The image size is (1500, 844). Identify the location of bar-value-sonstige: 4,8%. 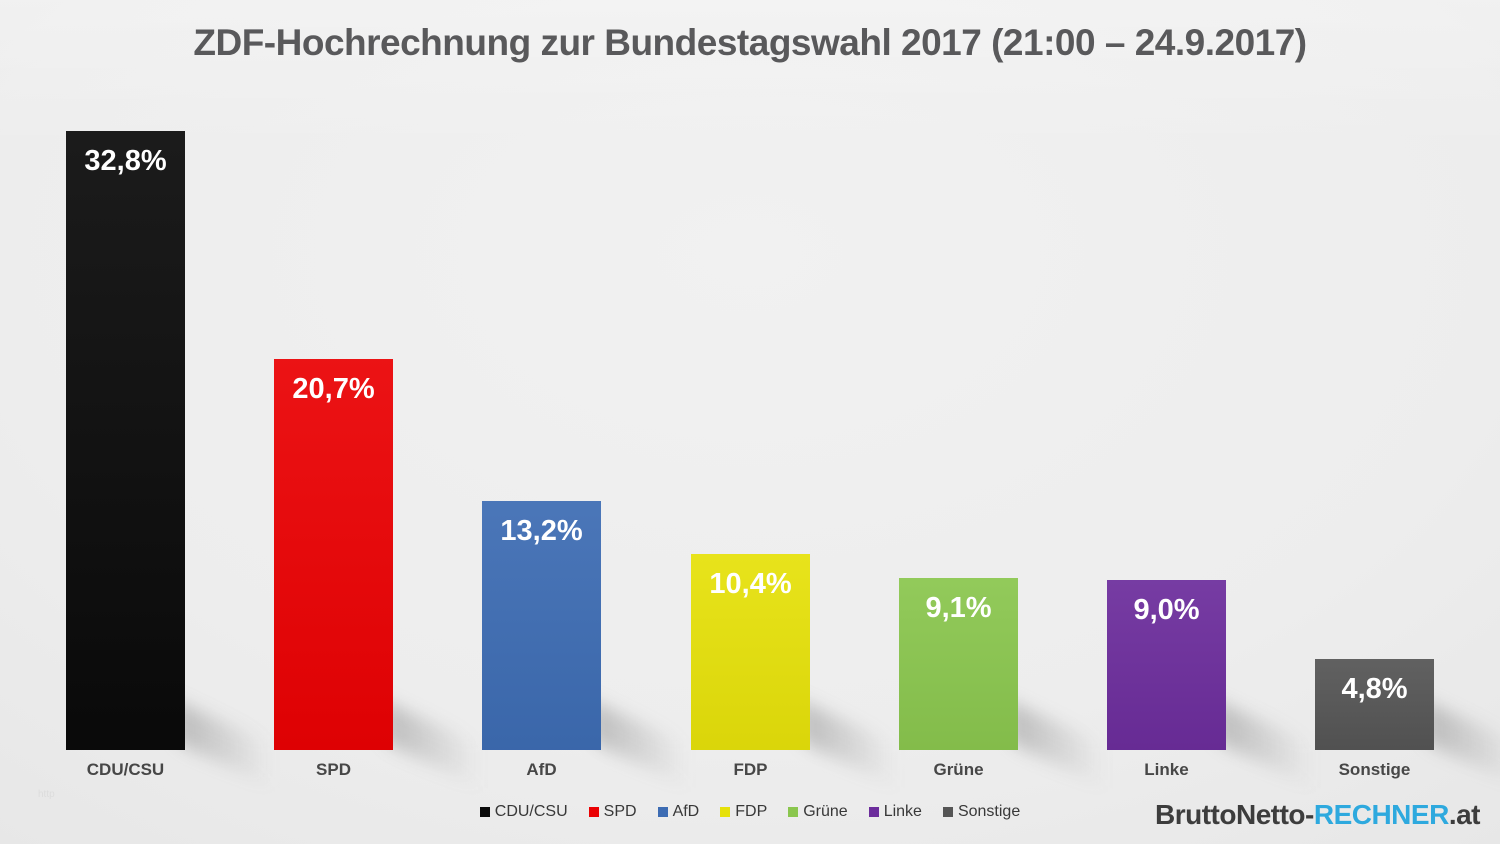
(1374, 689).